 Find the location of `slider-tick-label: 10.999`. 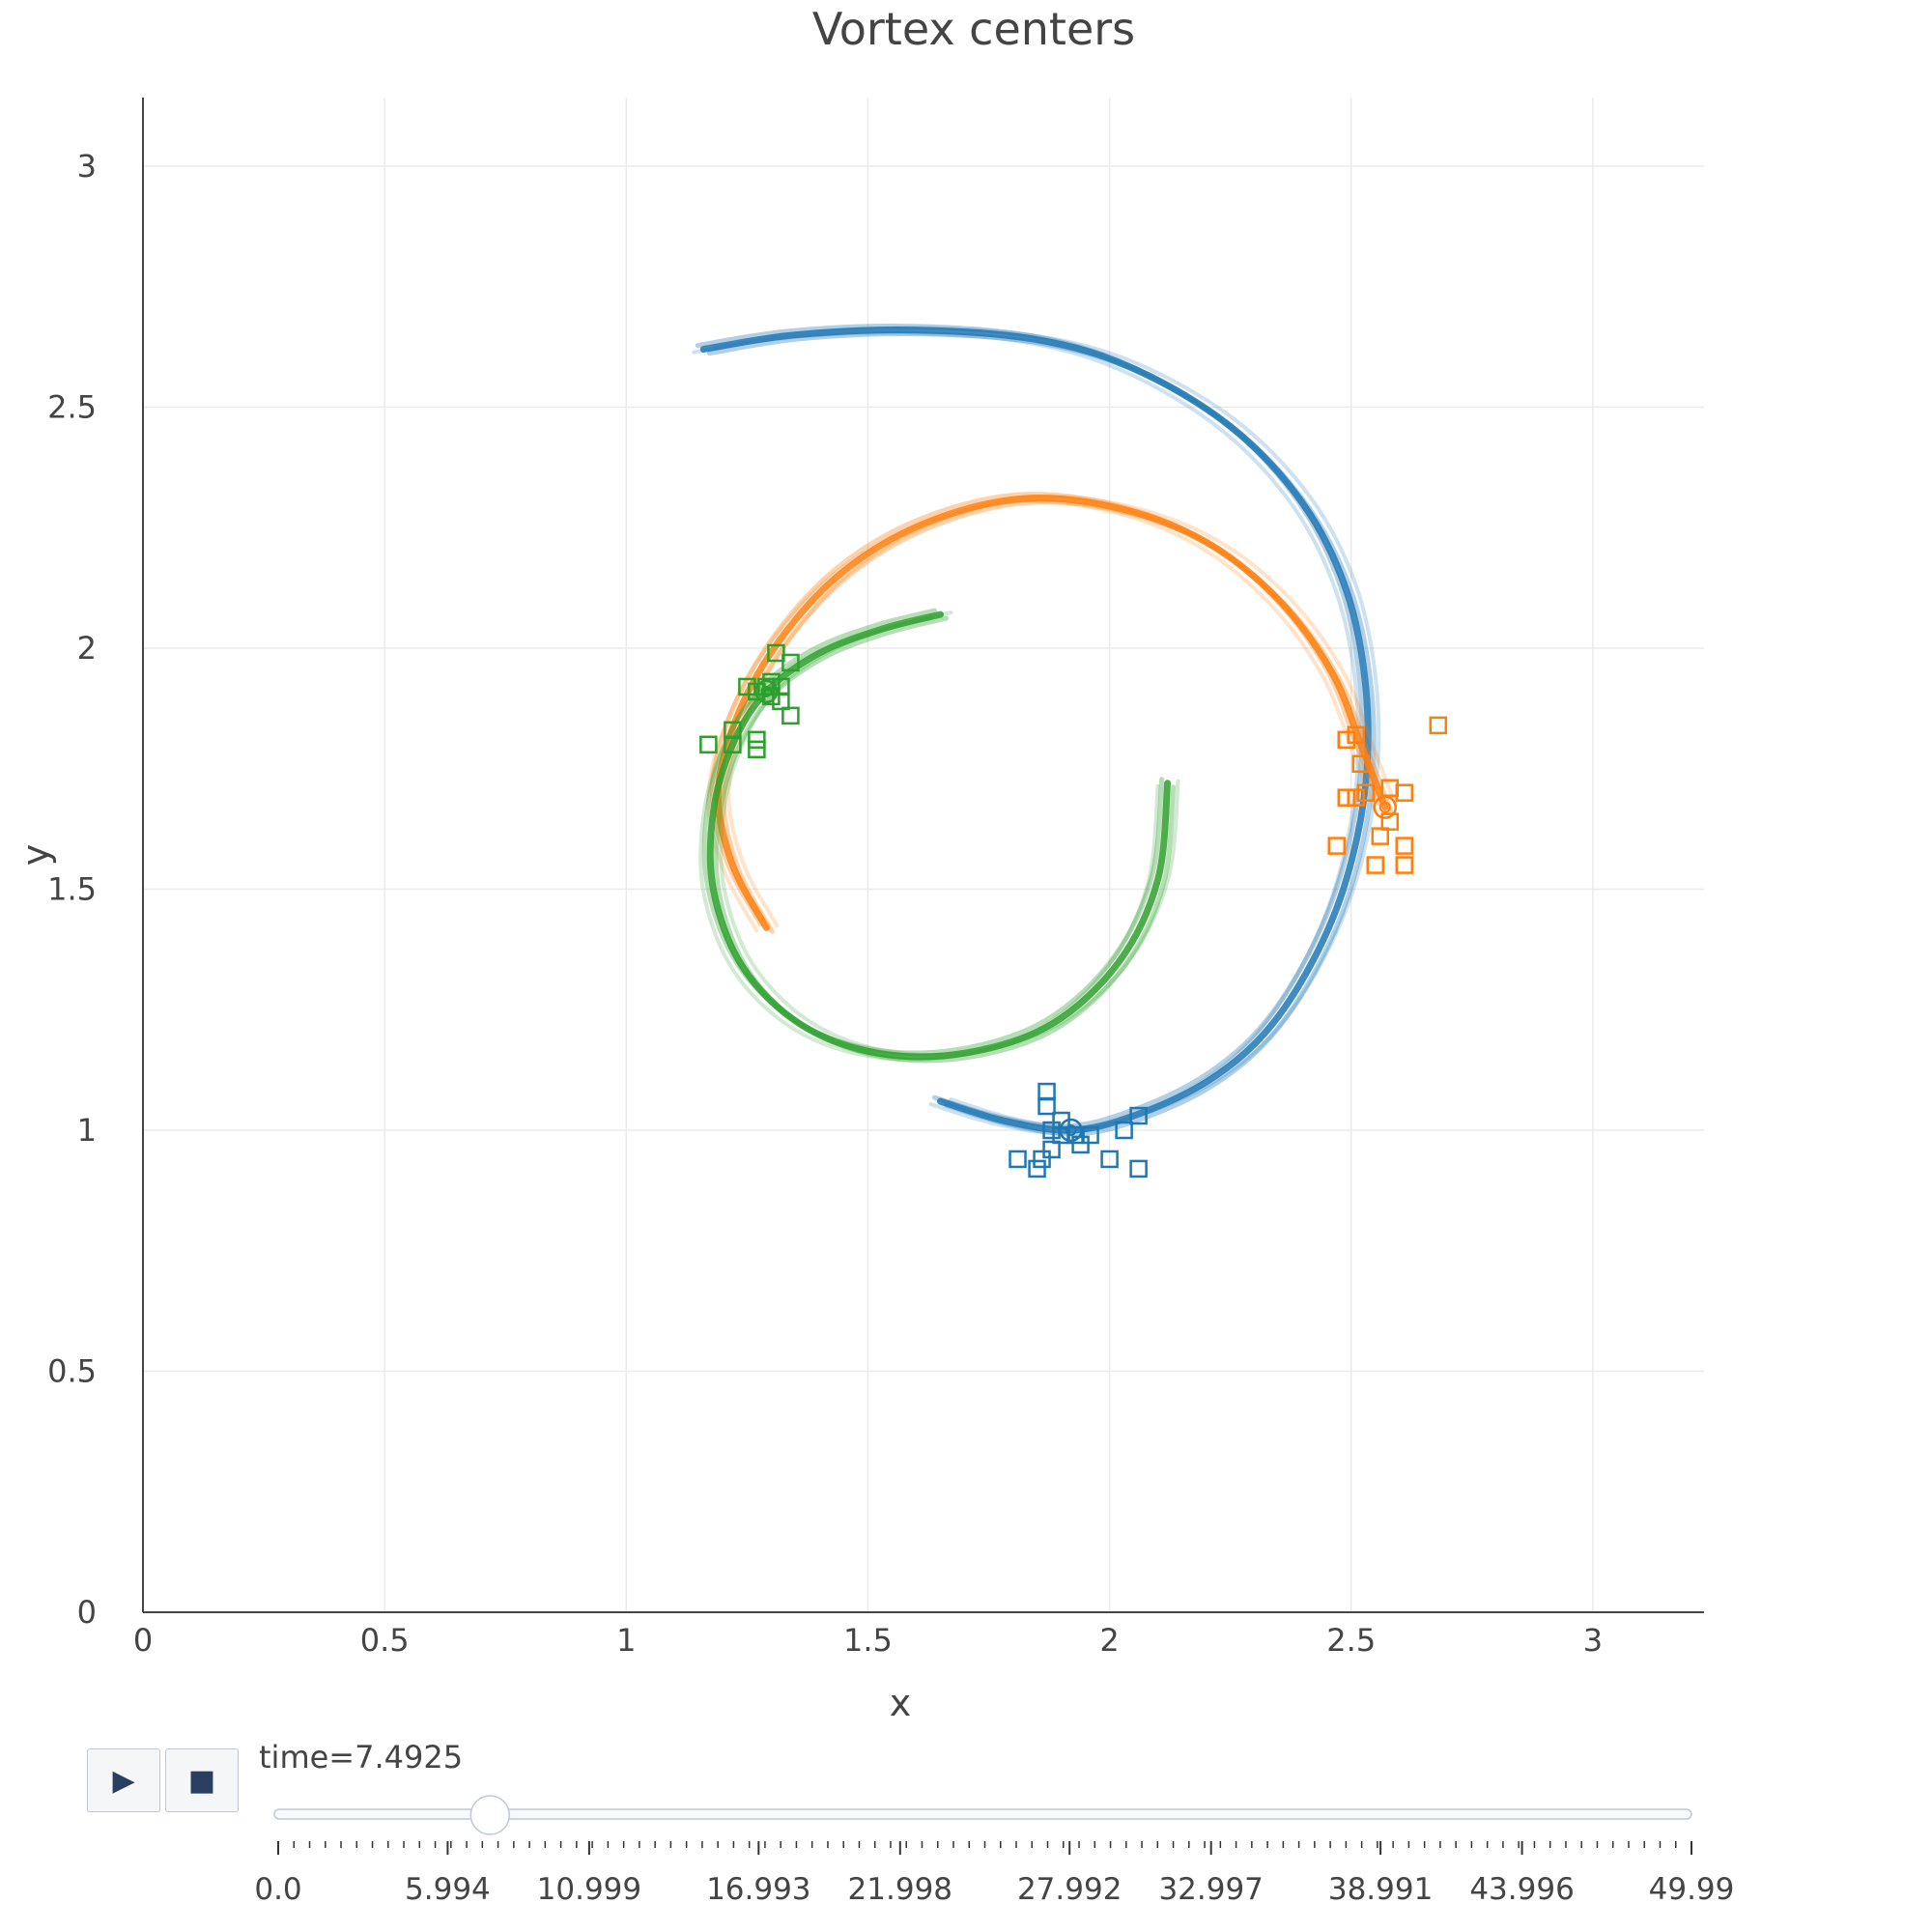

slider-tick-label: 10.999 is located at coordinates (589, 1889).